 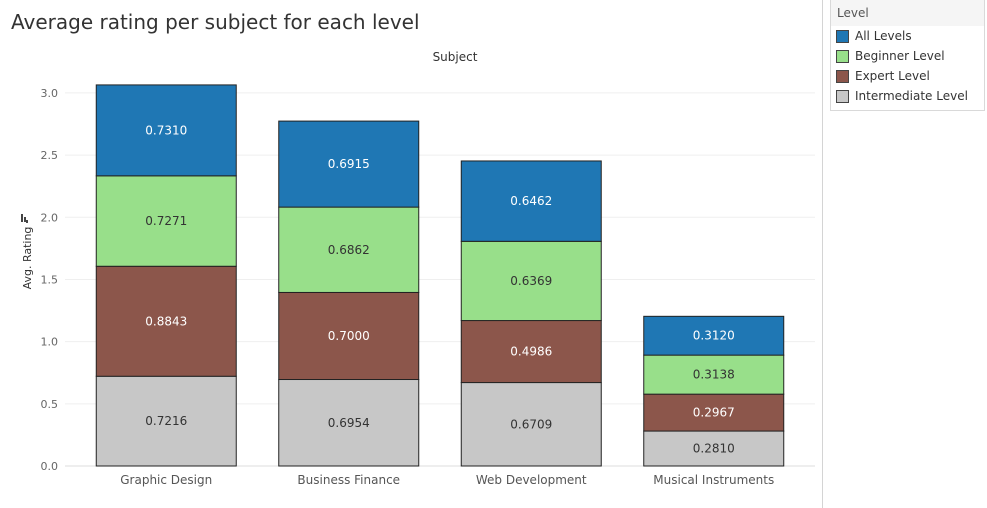 I want to click on legend-item-all-levels: All Levels, so click(x=907, y=36).